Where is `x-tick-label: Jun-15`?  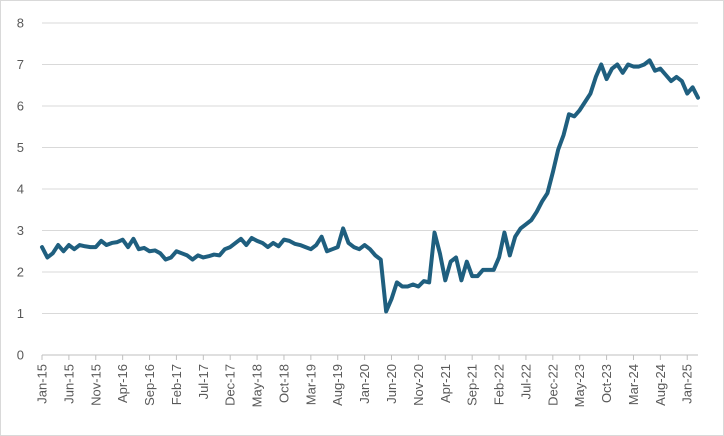
x-tick-label: Jun-15 is located at coordinates (68, 384).